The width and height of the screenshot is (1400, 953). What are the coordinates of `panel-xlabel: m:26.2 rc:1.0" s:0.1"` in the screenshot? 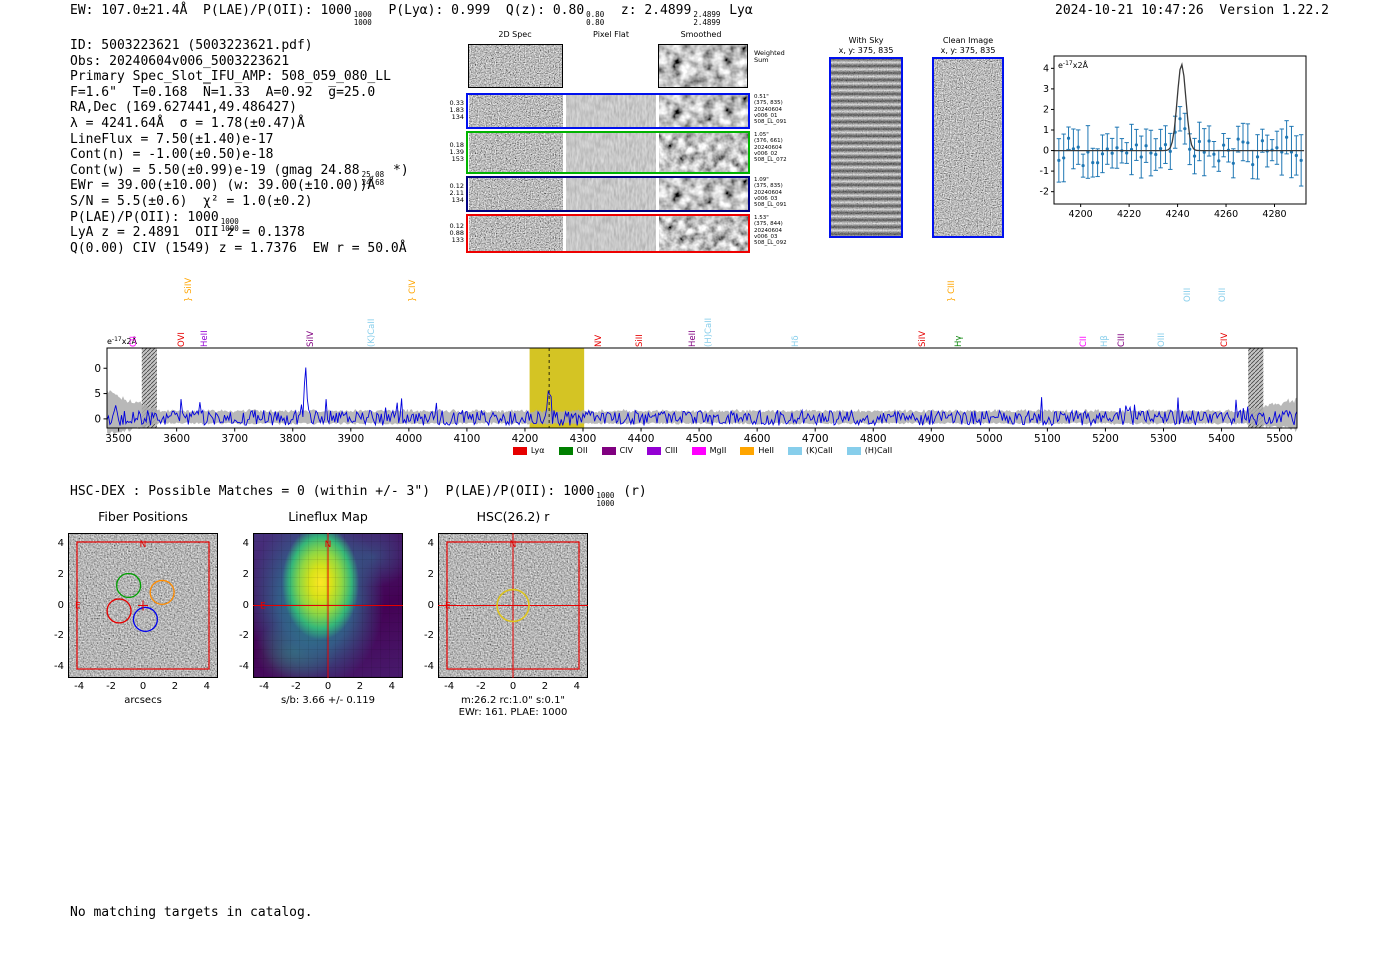 It's located at (513, 700).